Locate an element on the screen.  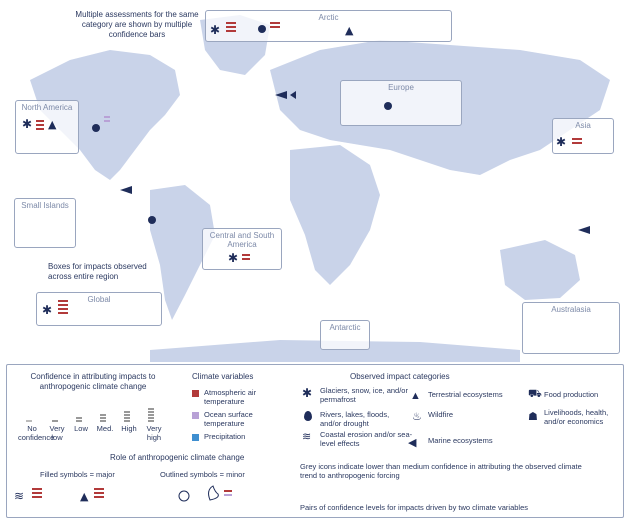
filled-label: Filled symbols = major is located at coordinates (77, 474).